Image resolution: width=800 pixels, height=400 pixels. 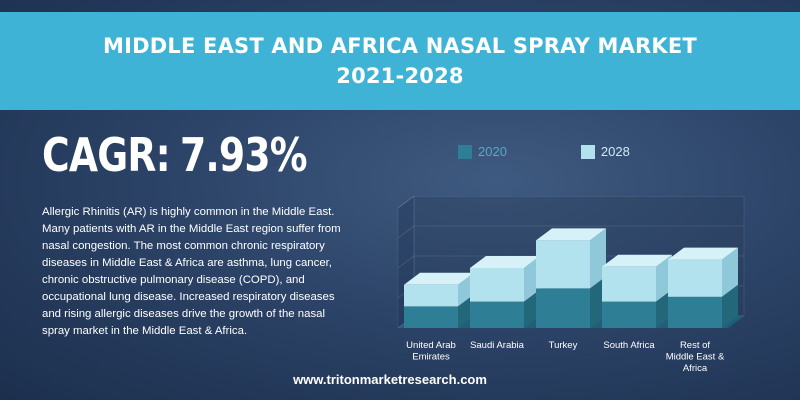 What do you see at coordinates (544, 151) in the screenshot?
I see `chart-legend: 2020 2028` at bounding box center [544, 151].